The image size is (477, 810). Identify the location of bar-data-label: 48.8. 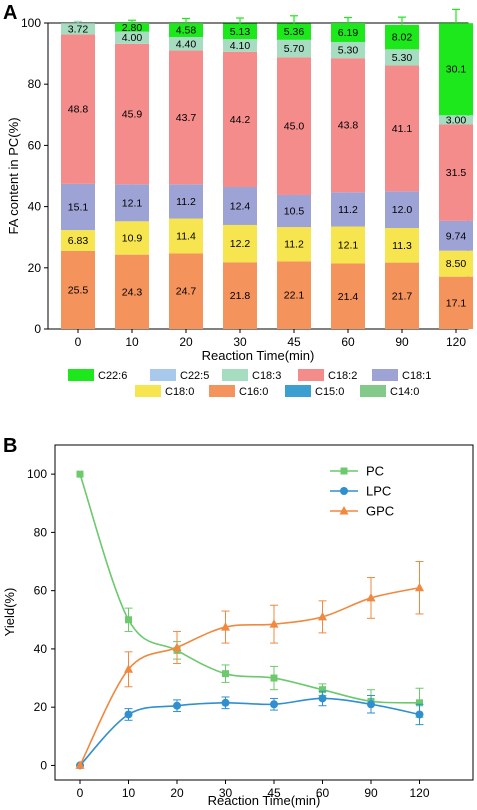
(78, 110).